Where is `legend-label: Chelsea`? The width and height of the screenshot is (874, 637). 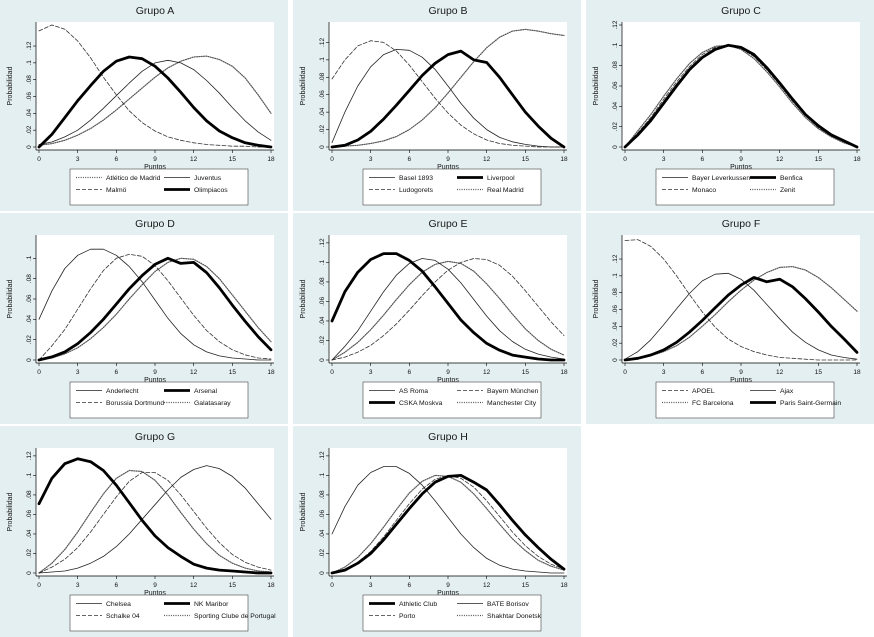 legend-label: Chelsea is located at coordinates (118, 604).